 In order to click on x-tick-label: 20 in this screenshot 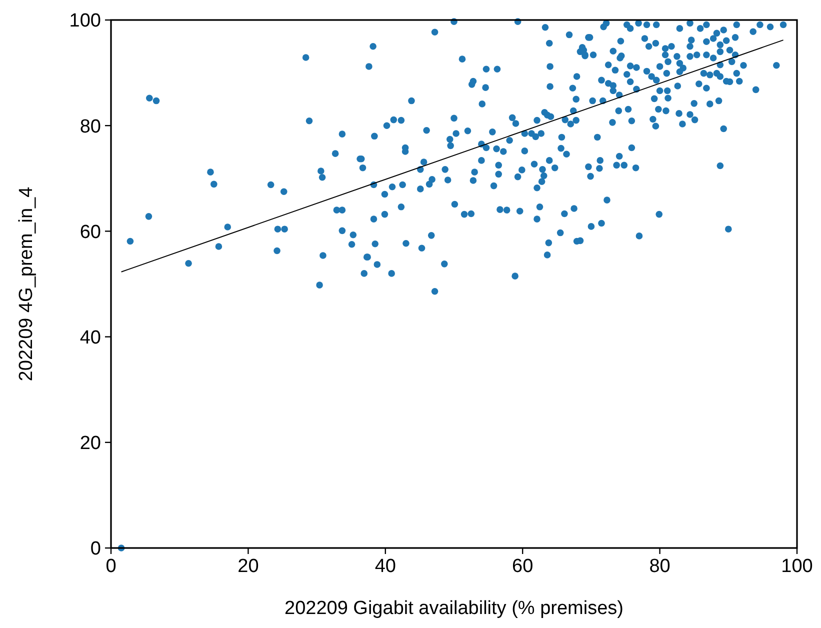, I will do `click(248, 566)`.